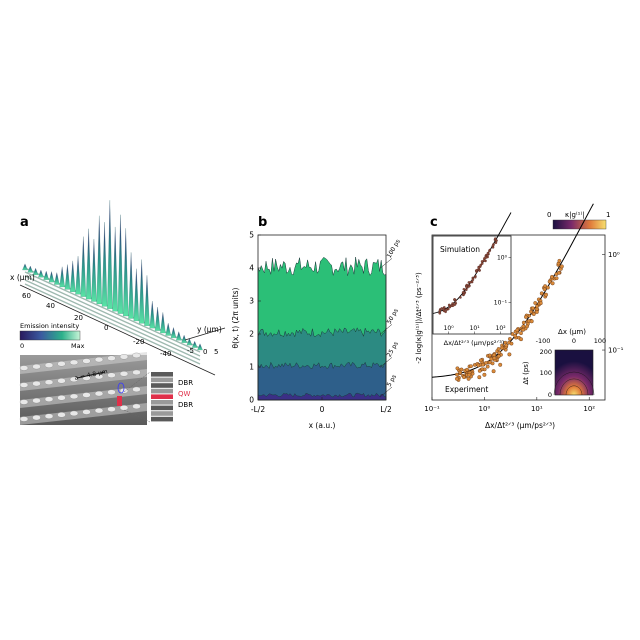  What do you see at coordinates (575, 215) in the screenshot?
I see `panel-c-colorbar-title: κ|g⁽¹⁾|` at bounding box center [575, 215].